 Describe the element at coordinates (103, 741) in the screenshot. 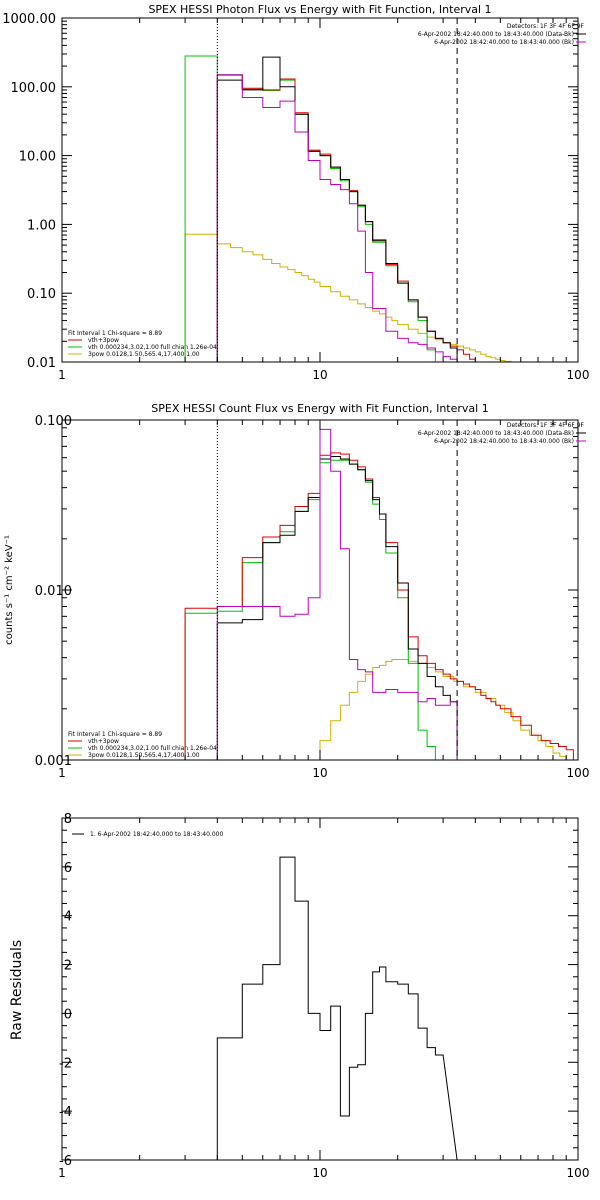

I see `count-flux-legend-vth3pow: vth+3pow` at that location.